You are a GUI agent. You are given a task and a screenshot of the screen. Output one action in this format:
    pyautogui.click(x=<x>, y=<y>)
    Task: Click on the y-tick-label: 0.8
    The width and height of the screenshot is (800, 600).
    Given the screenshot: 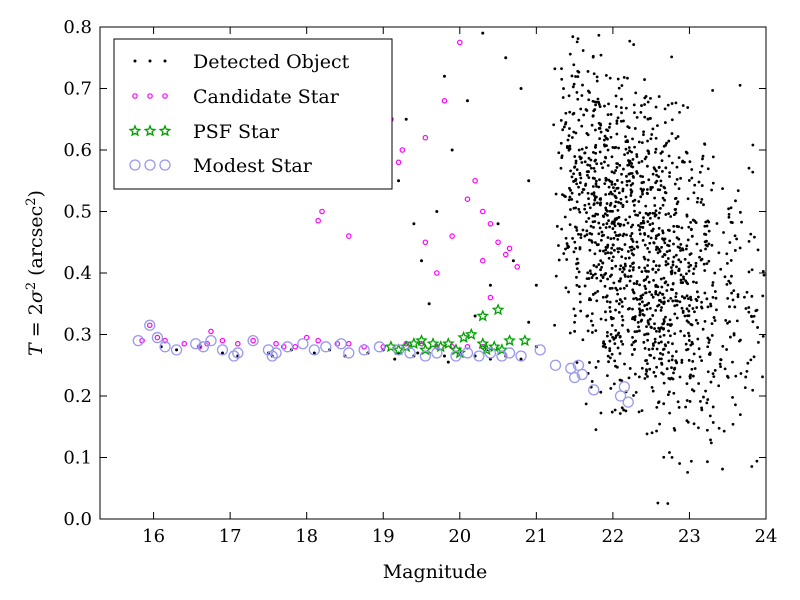 What is the action you would take?
    pyautogui.click(x=77, y=27)
    